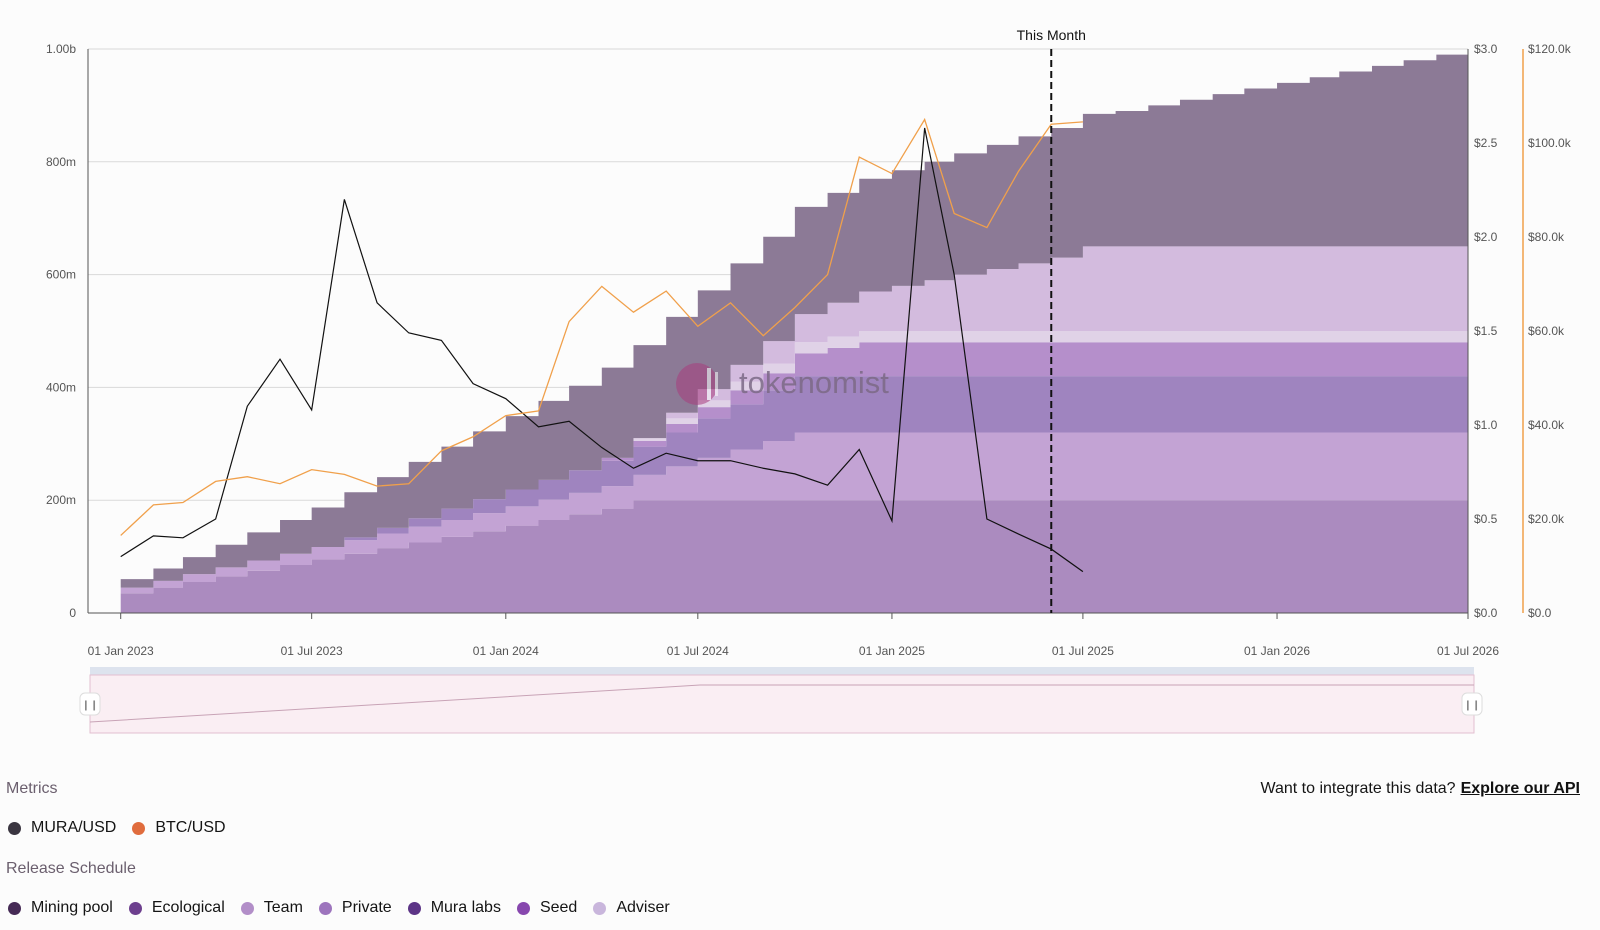 This screenshot has width=1600, height=930. Describe the element at coordinates (1486, 425) in the screenshot. I see `y-price-tick: $1.0` at that location.